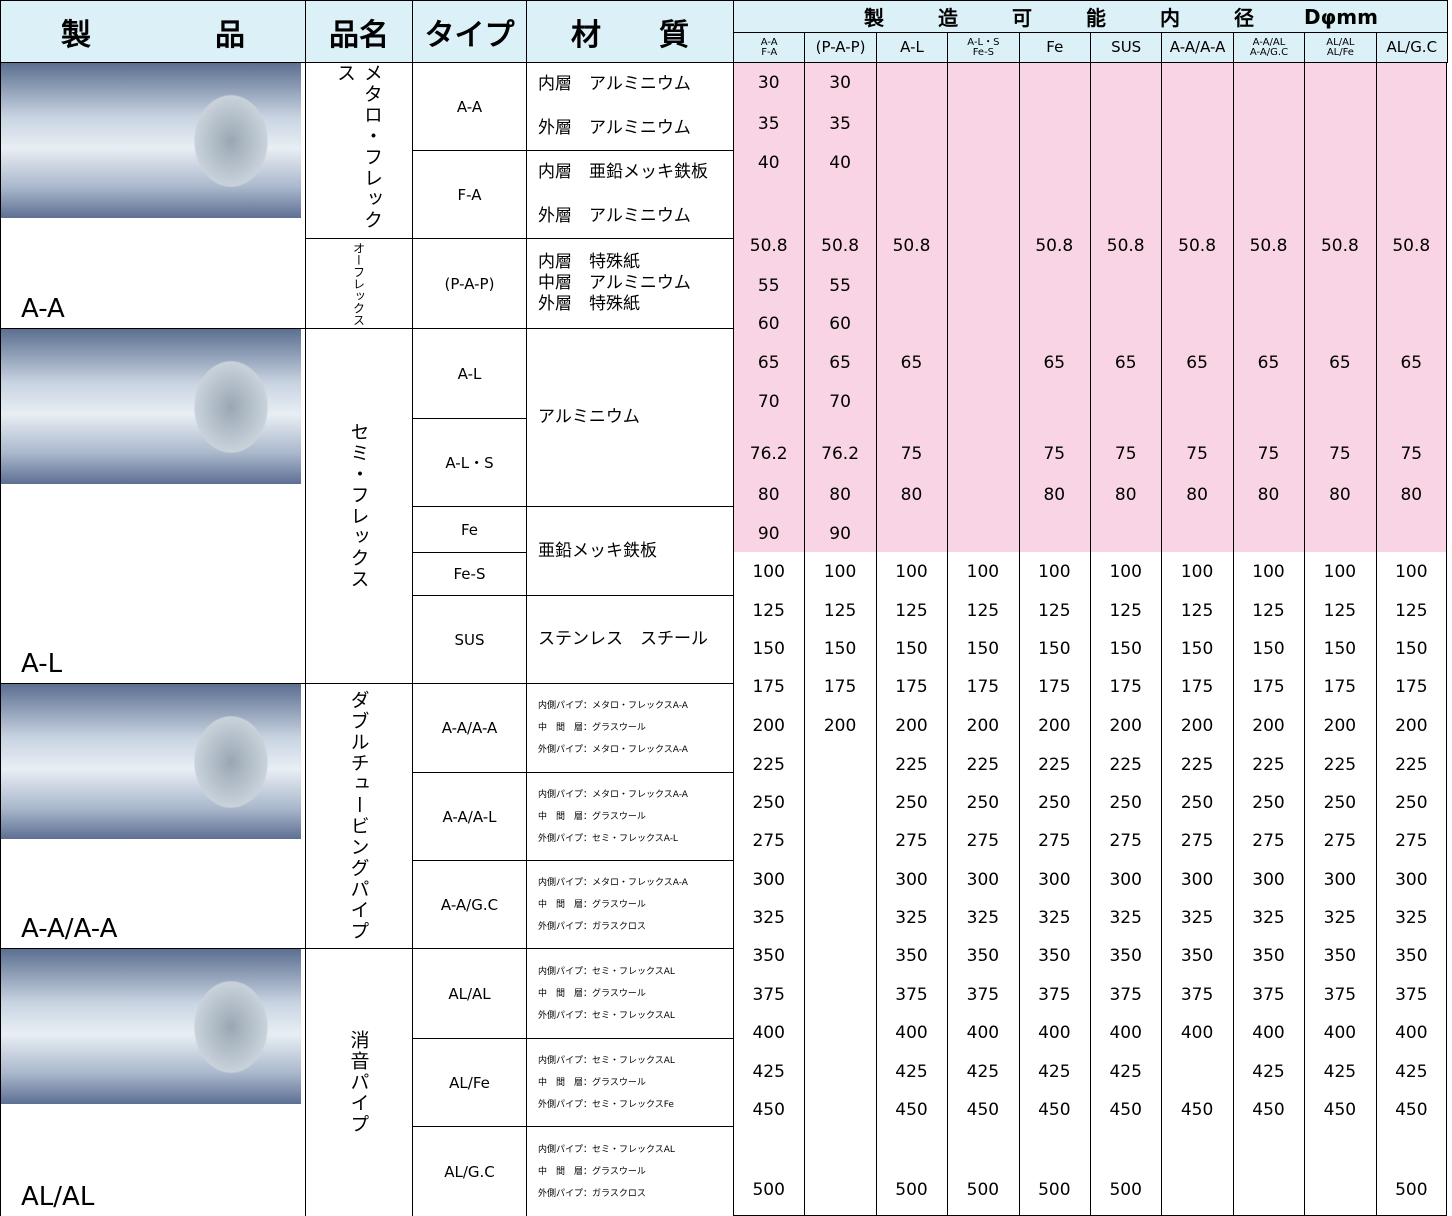 This screenshot has width=1452, height=1216. I want to click on header-text: タイプ, so click(469, 35).